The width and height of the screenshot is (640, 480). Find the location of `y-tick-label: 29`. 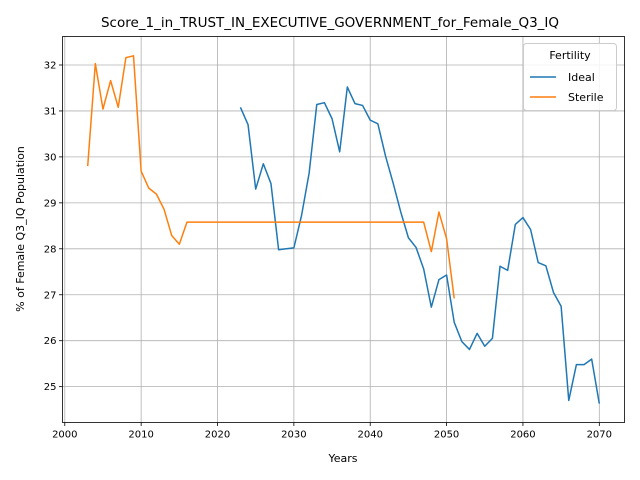

y-tick-label: 29 is located at coordinates (50, 203).